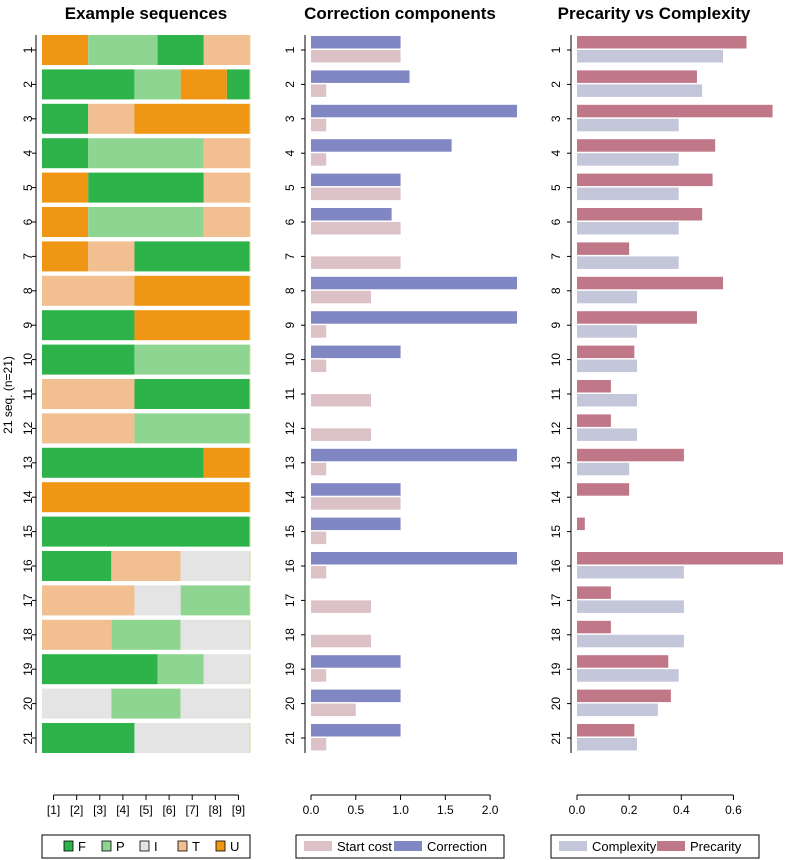 Image resolution: width=785 pixels, height=860 pixels. Describe the element at coordinates (445, 810) in the screenshot. I see `corr-x-tick-label: 1.5` at that location.